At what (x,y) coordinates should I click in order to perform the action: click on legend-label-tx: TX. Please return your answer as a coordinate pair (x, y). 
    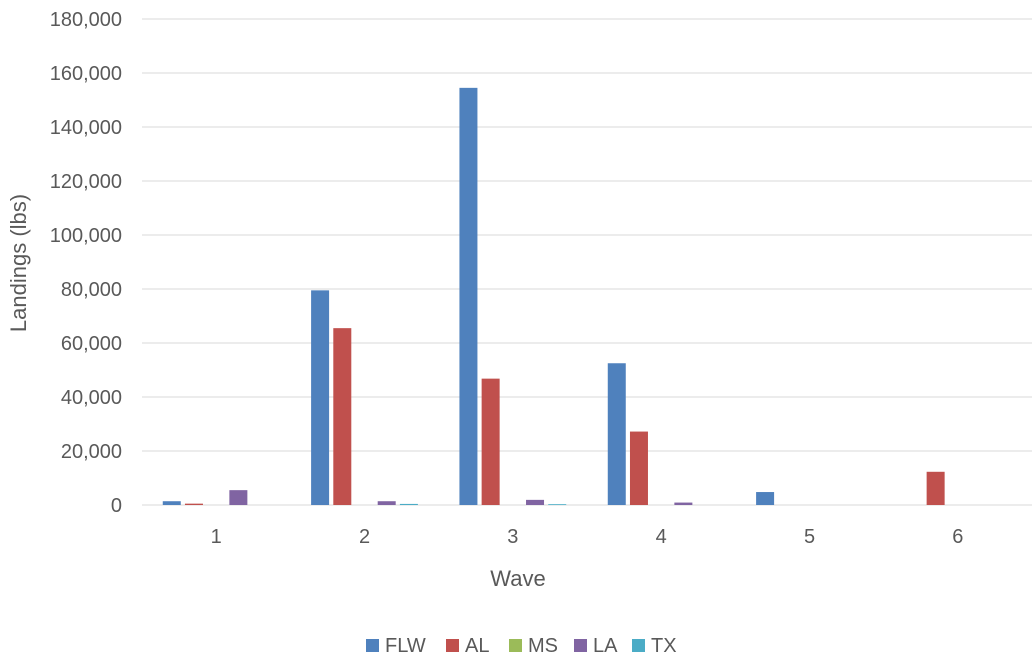
    Looking at the image, I should click on (664, 646).